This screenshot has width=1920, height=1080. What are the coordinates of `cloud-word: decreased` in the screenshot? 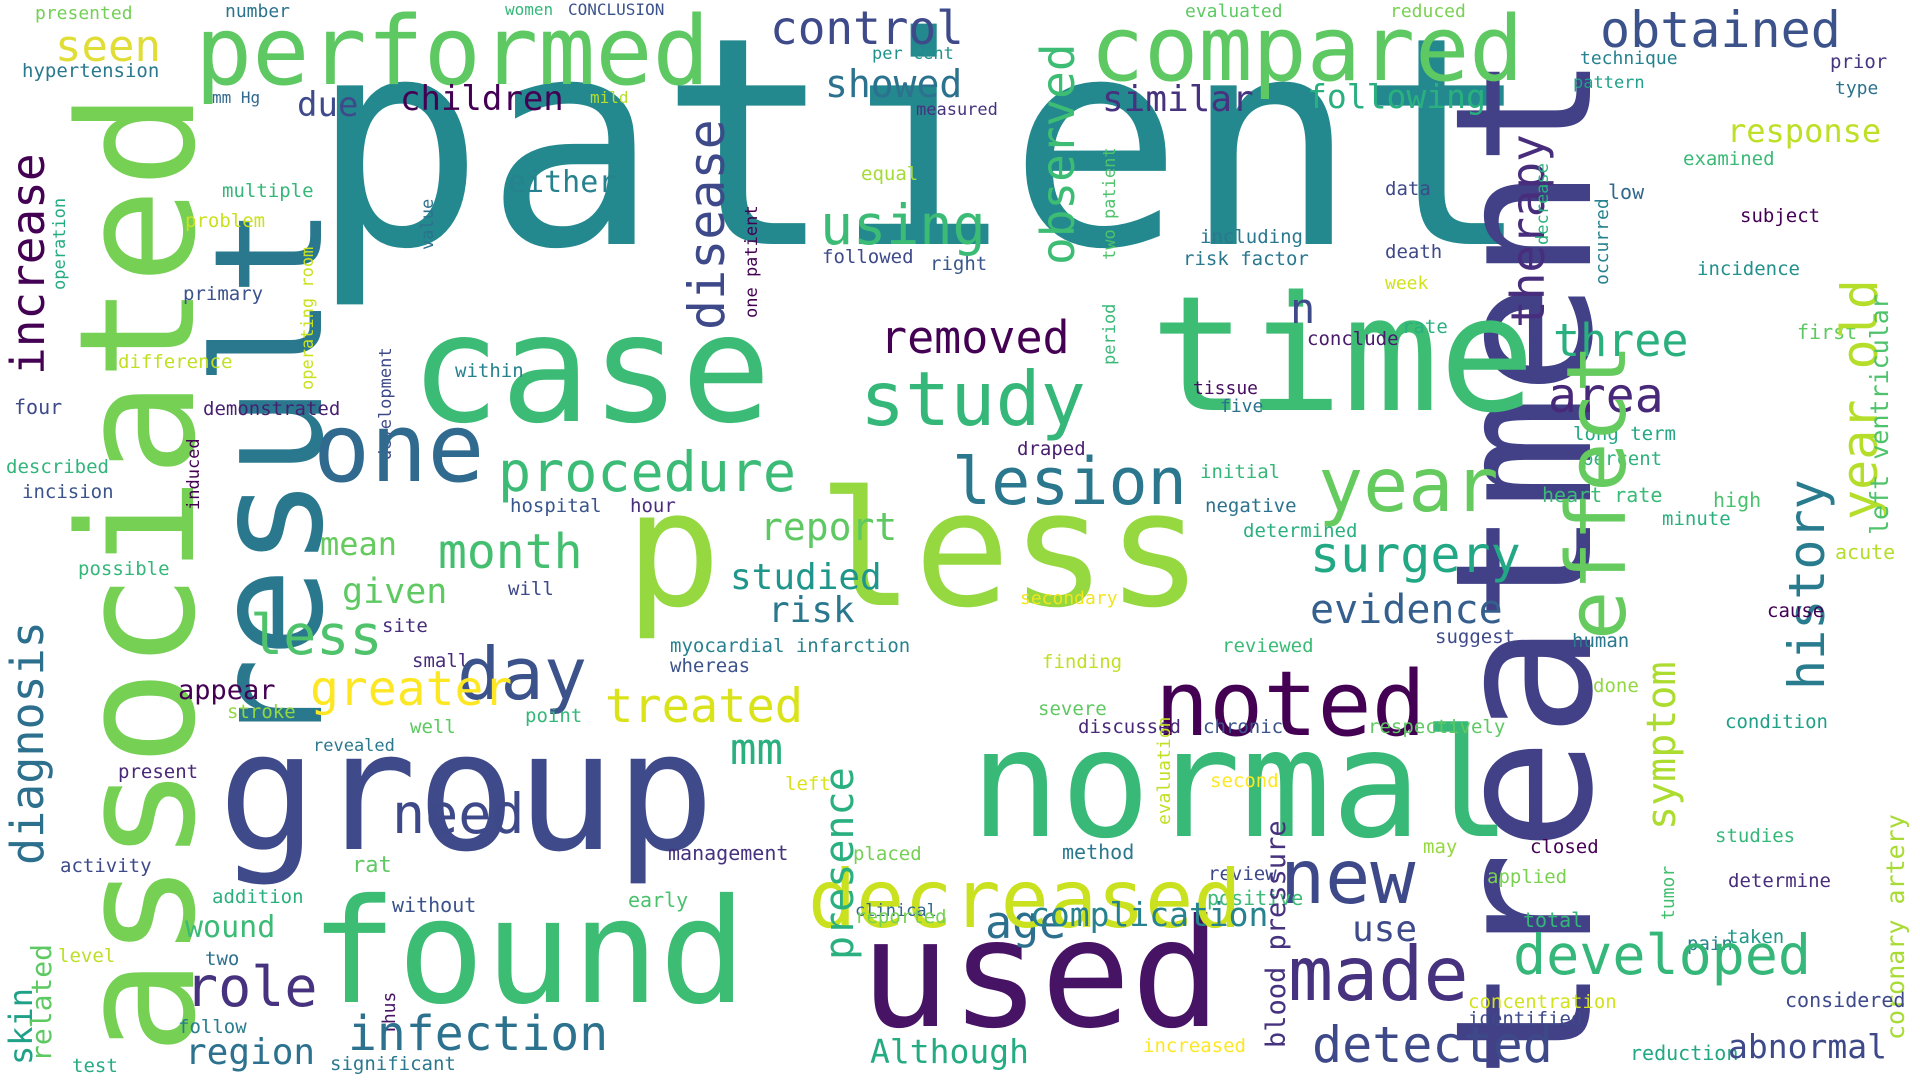 It's located at (1025, 899).